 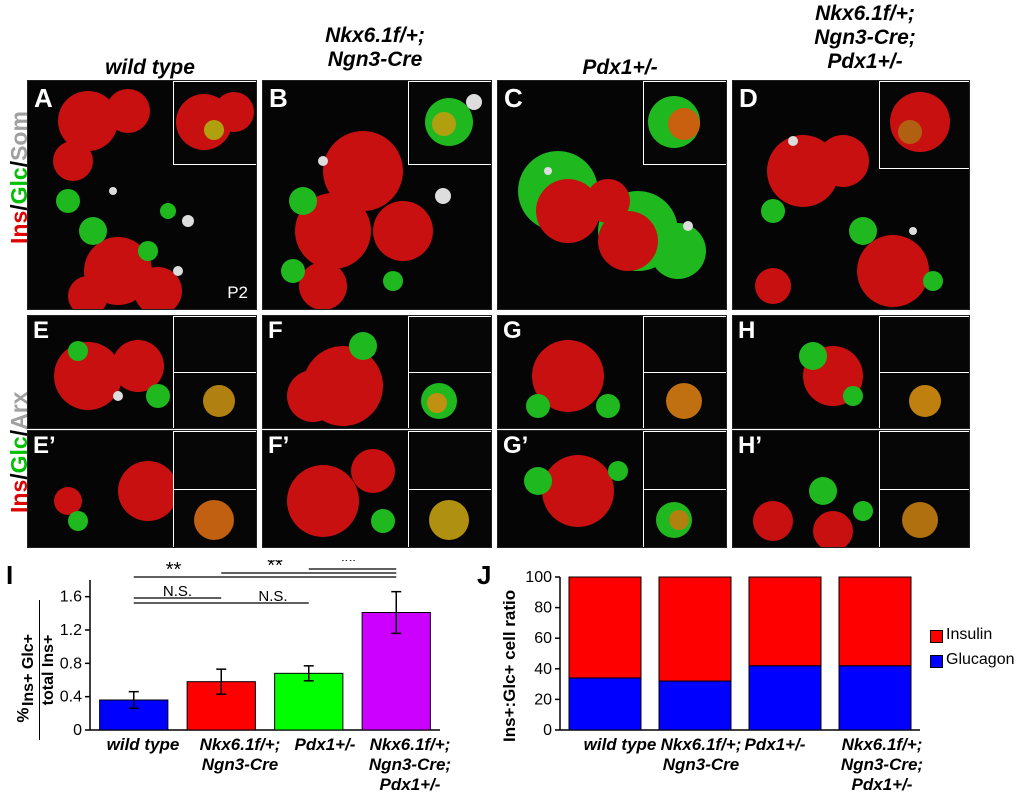 What do you see at coordinates (612, 215) in the screenshot?
I see `micrograph-c` at bounding box center [612, 215].